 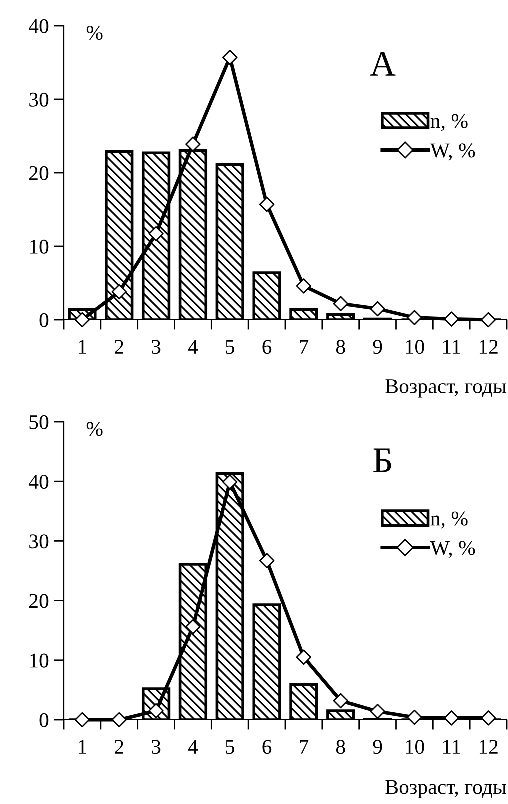 I want to click on text: А, so click(x=383, y=64).